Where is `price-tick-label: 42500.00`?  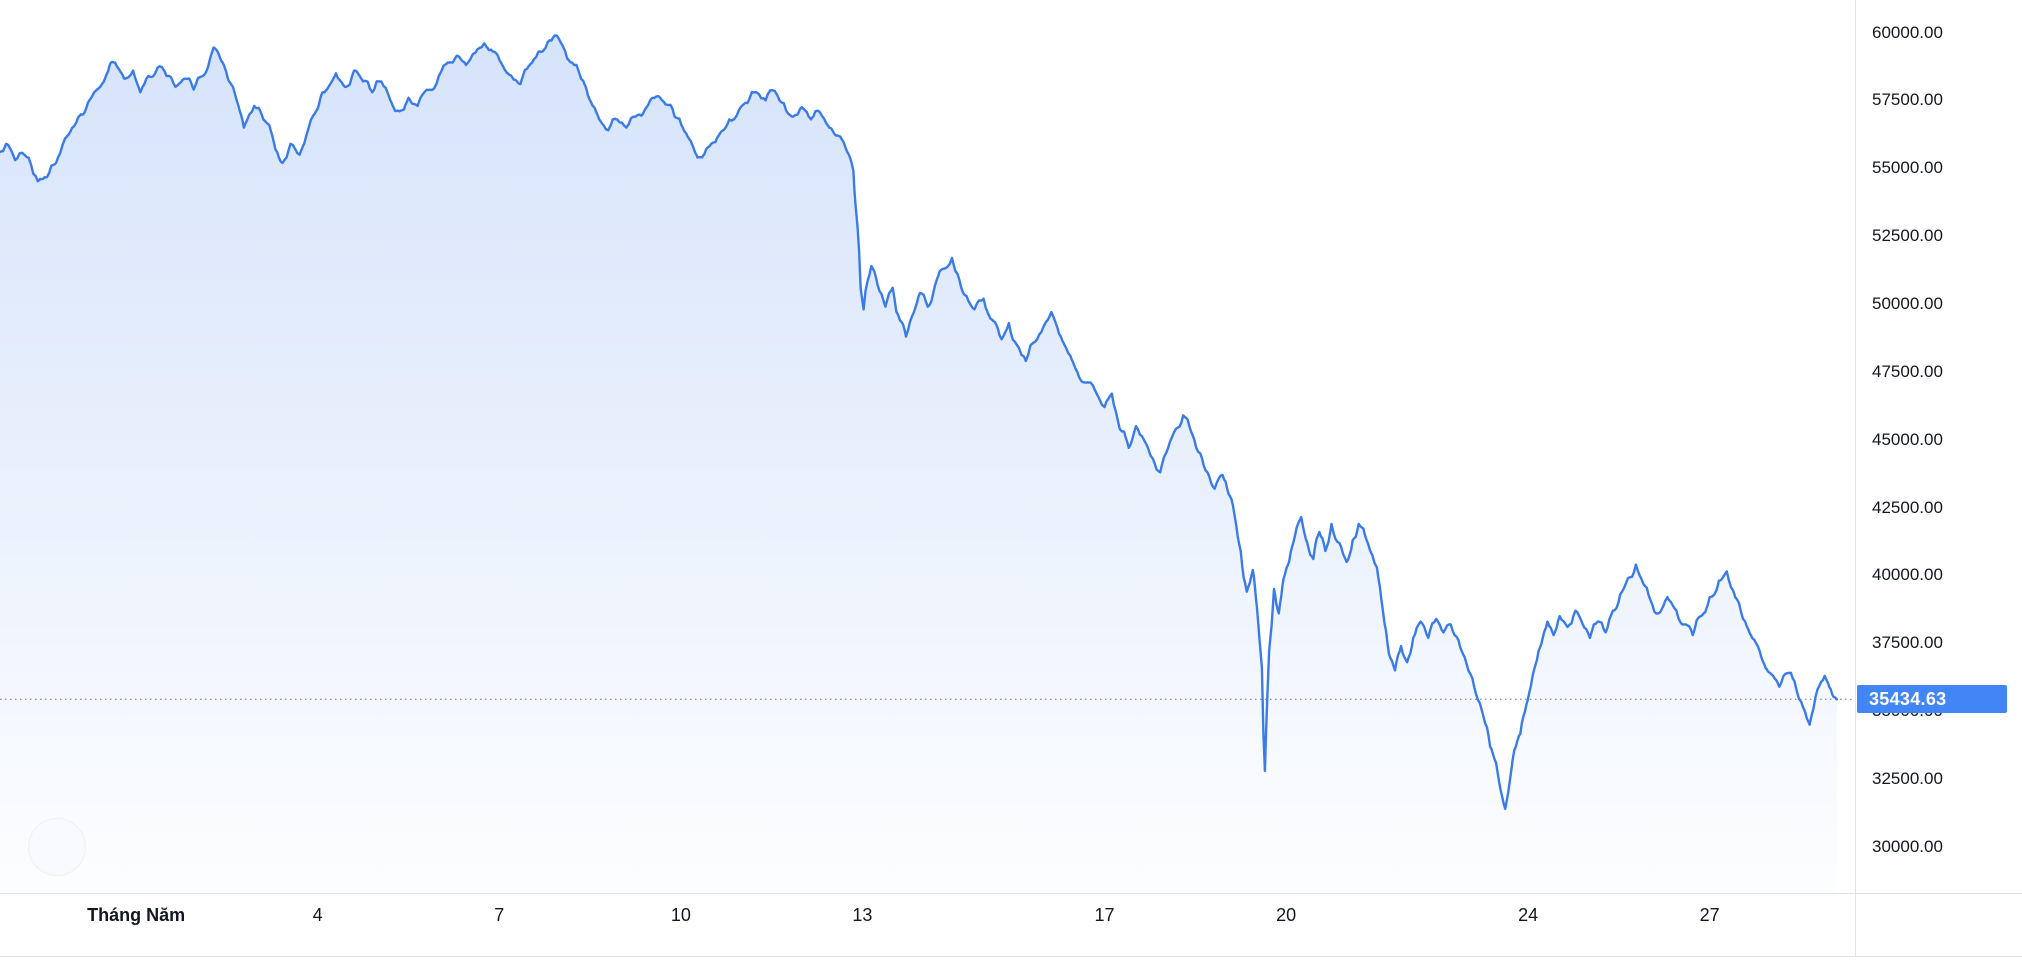 price-tick-label: 42500.00 is located at coordinates (1907, 507).